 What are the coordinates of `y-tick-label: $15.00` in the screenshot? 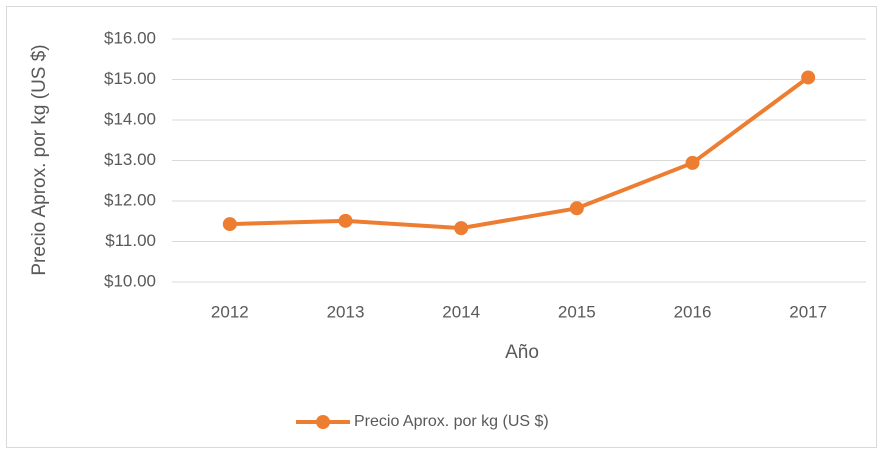 It's located at (130, 78).